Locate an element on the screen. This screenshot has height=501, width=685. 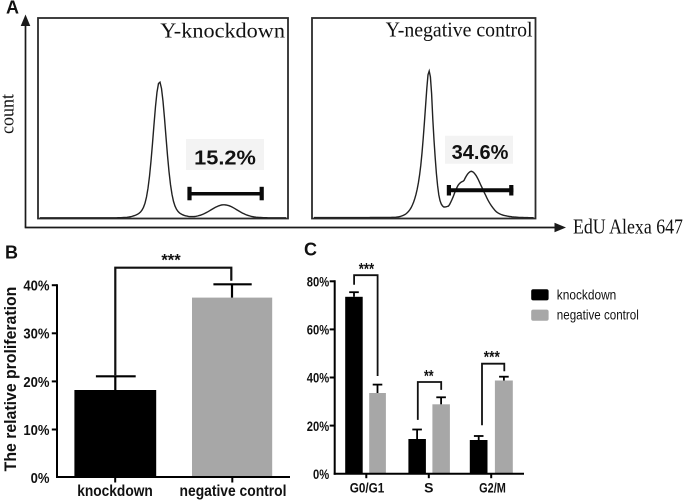
svg-text: The relative proliferation is located at coordinates (11, 379).